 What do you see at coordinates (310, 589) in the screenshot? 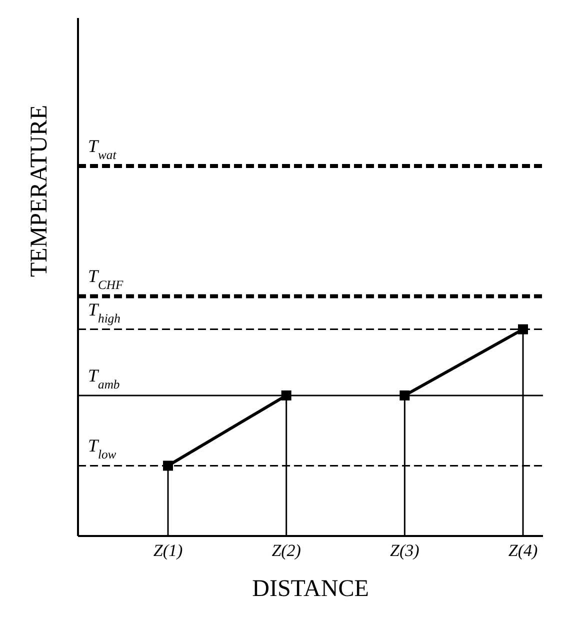
I see `x-axis-title: DISTANCE` at bounding box center [310, 589].